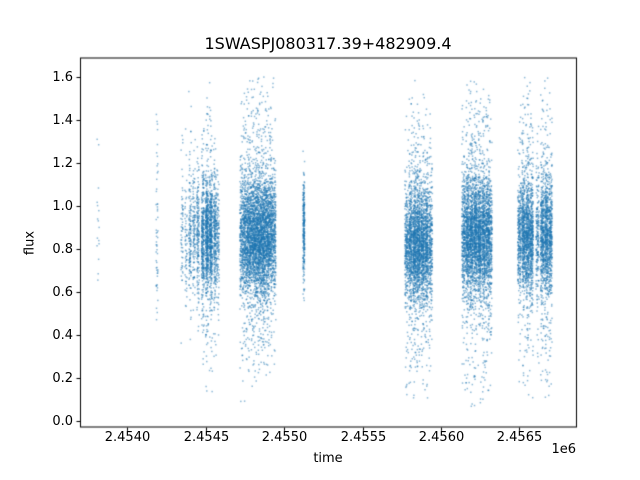 The image size is (640, 480). What do you see at coordinates (62, 163) in the screenshot?
I see `y-tick-label: 1.2` at bounding box center [62, 163].